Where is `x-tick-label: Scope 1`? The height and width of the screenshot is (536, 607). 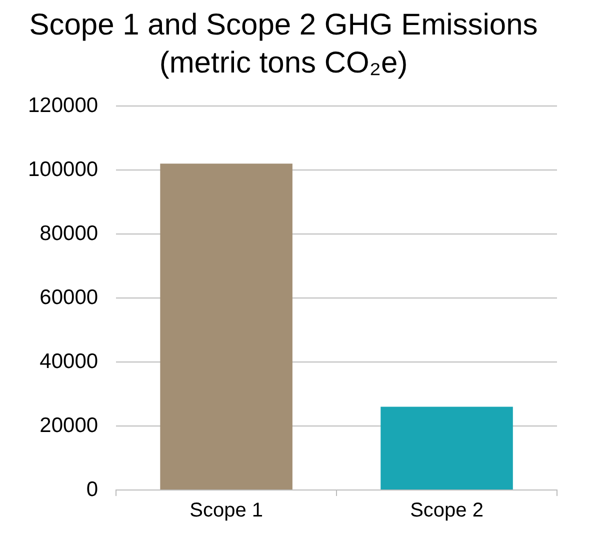 x-tick-label: Scope 1 is located at coordinates (226, 511).